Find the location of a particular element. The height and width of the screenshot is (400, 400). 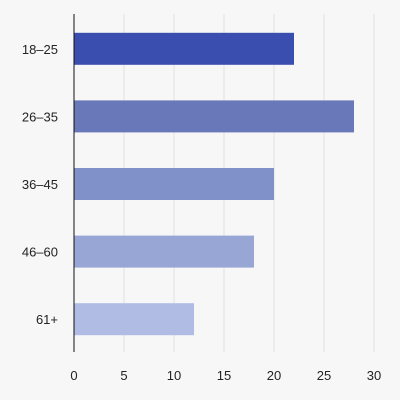

x-tick-label: 10 is located at coordinates (174, 375).